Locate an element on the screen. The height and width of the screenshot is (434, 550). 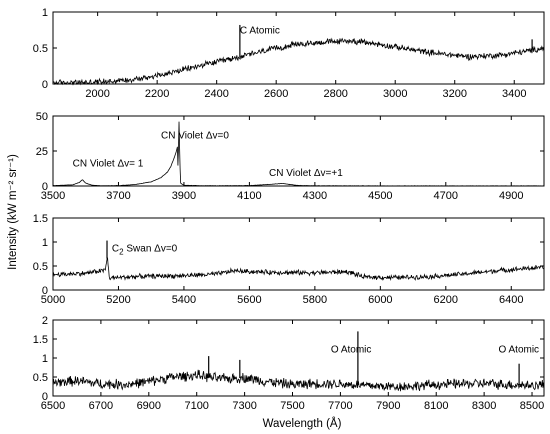
x-tick-label: 7100 is located at coordinates (196, 406).